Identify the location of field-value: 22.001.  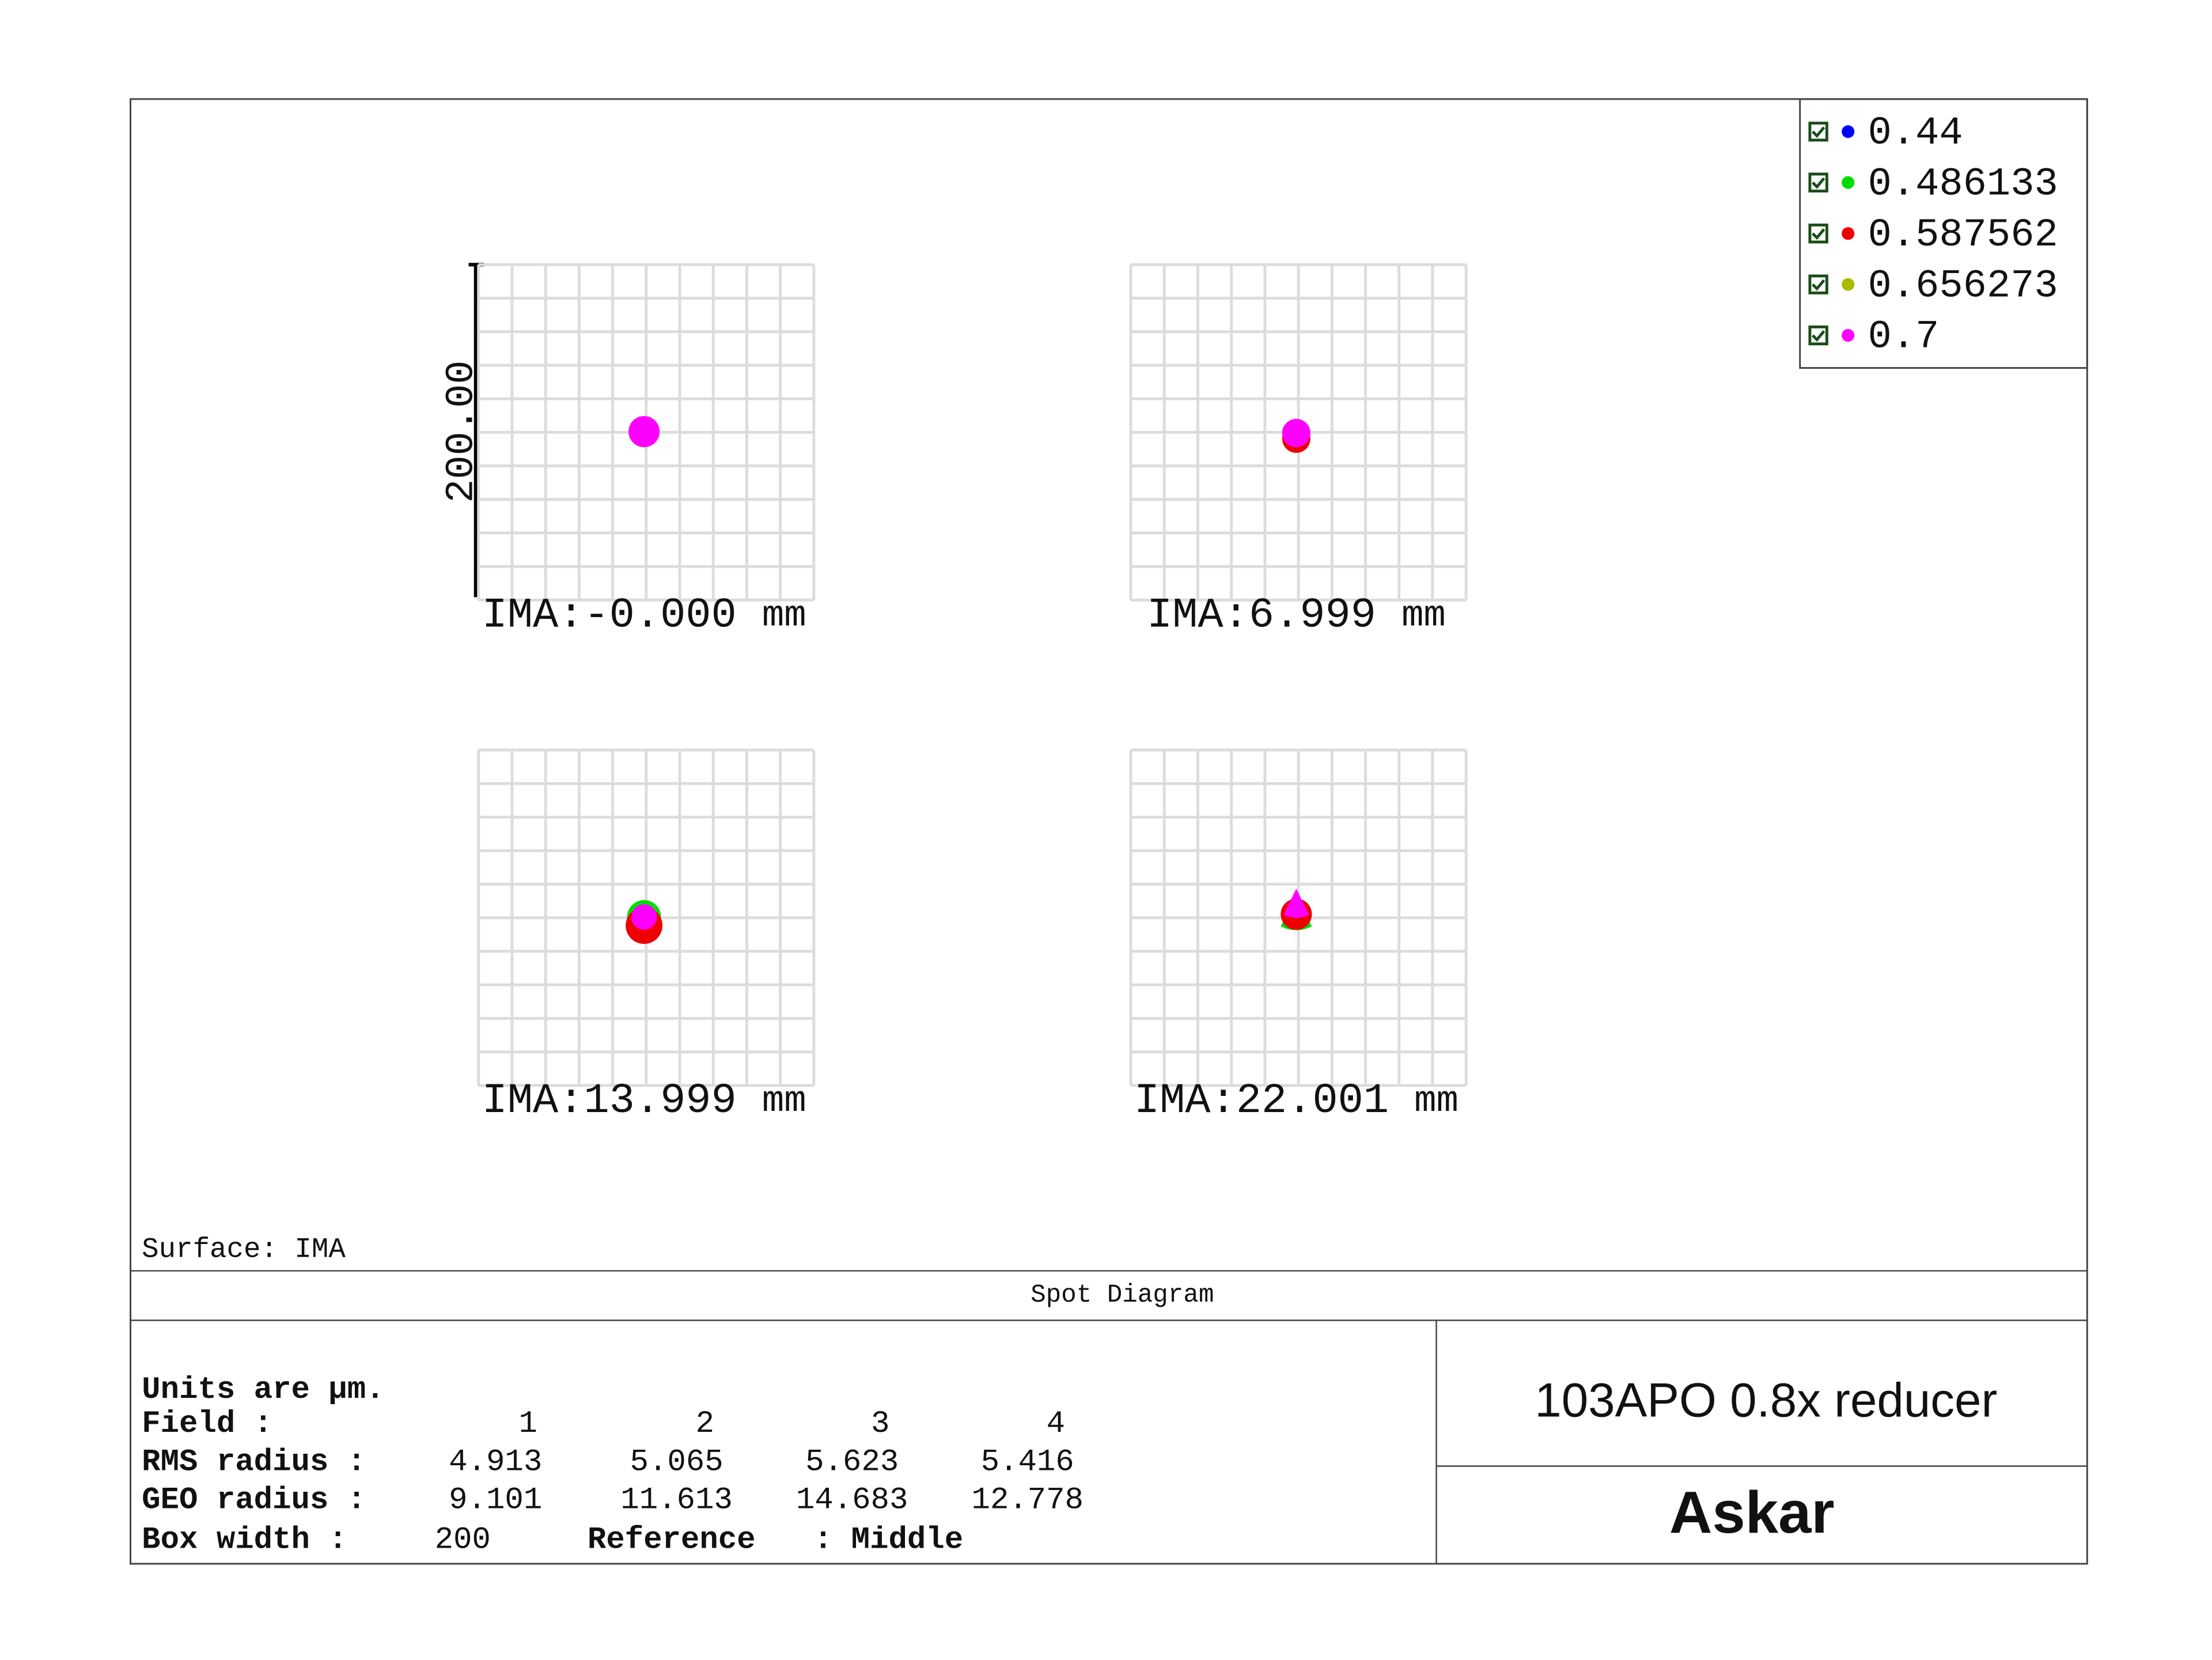
(1312, 1101).